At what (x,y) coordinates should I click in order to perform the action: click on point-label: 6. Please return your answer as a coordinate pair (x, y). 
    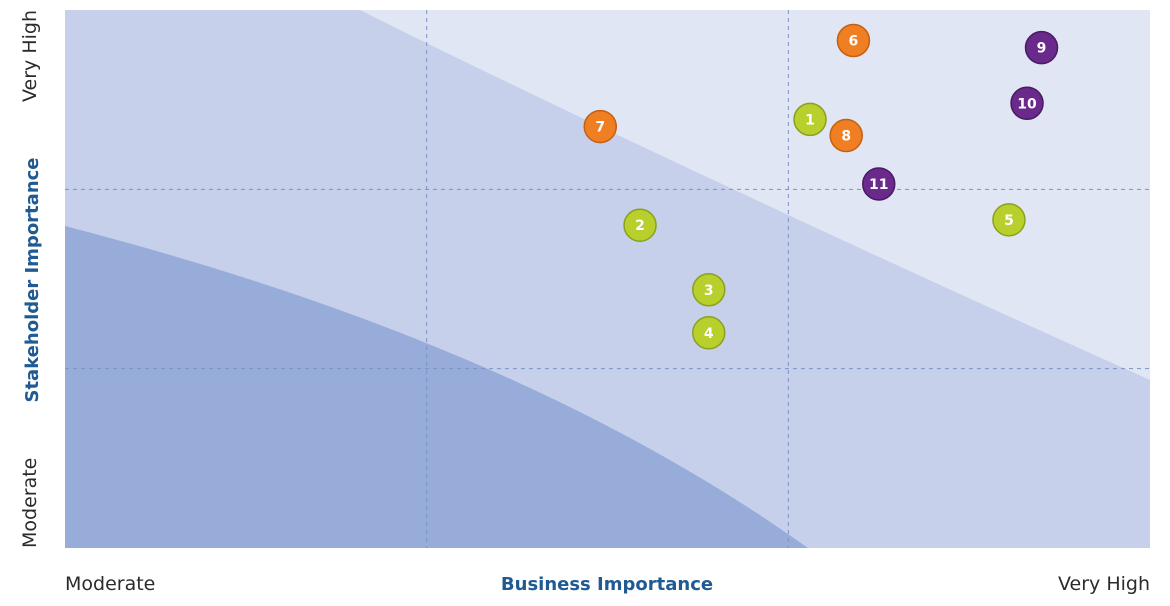
    Looking at the image, I should click on (854, 41).